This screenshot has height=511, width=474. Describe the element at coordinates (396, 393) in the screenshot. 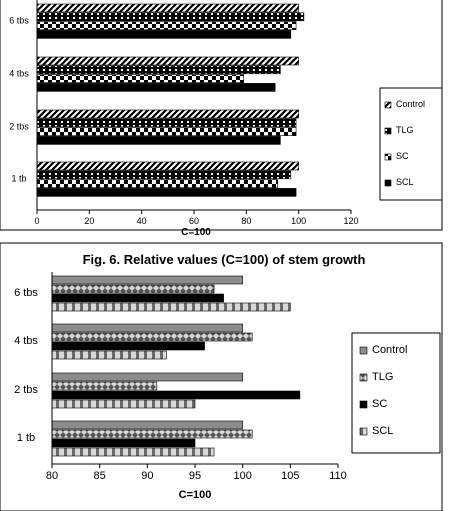

I see `chart-2-legend: Control TLG SC SCL` at that location.